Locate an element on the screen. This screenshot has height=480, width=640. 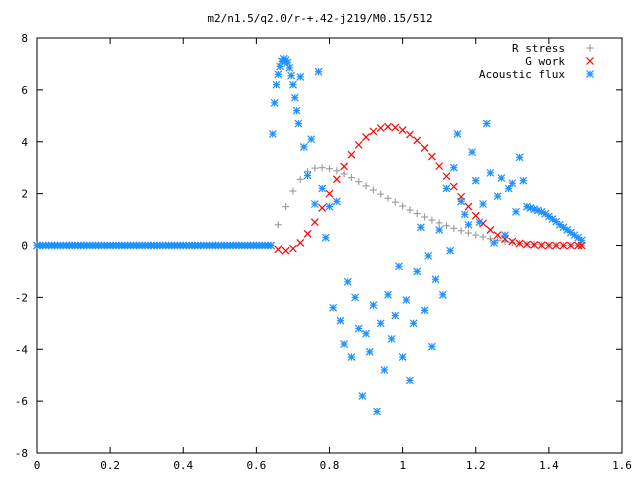
y-tick-label: 6 is located at coordinates (24, 90).